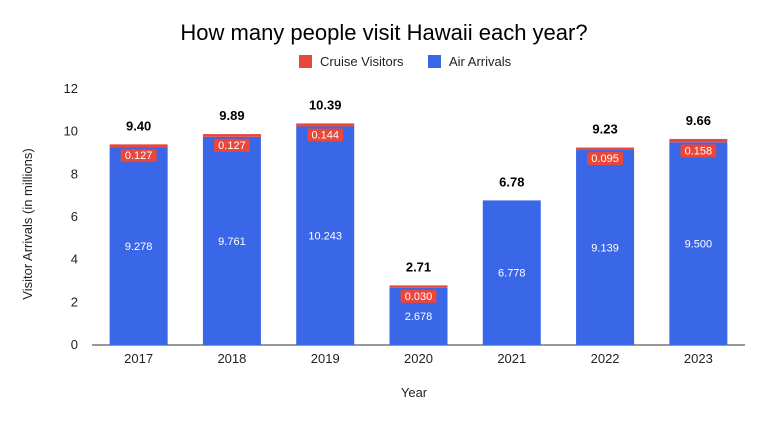 Image resolution: width=768 pixels, height=421 pixels. Describe the element at coordinates (27, 223) in the screenshot. I see `y-axis-label: Visitor Arrivals (in millions)` at that location.